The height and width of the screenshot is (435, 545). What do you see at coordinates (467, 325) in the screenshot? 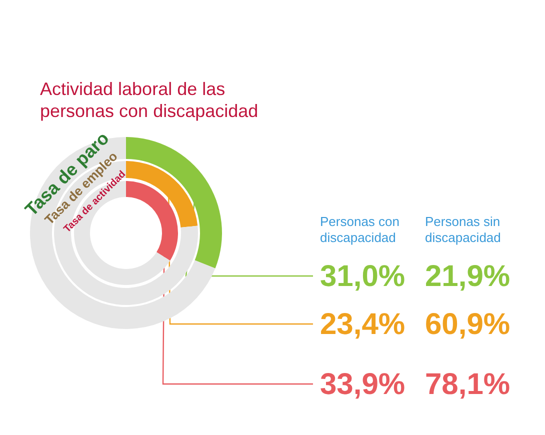
I see `text: 60,9%` at bounding box center [467, 325].